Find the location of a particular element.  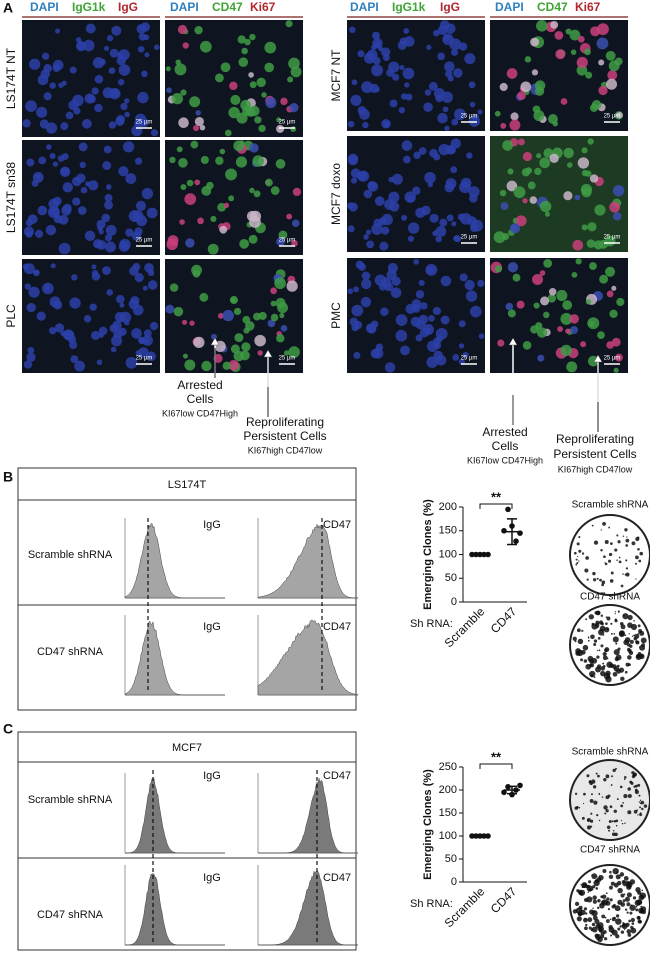

data-point is located at coordinates (508, 509).